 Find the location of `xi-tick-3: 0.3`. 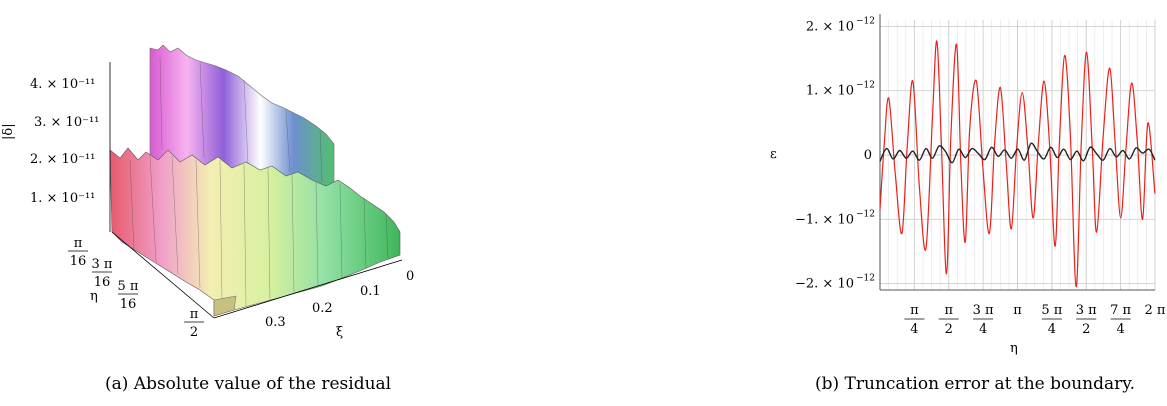

xi-tick-3: 0.3 is located at coordinates (275, 322).